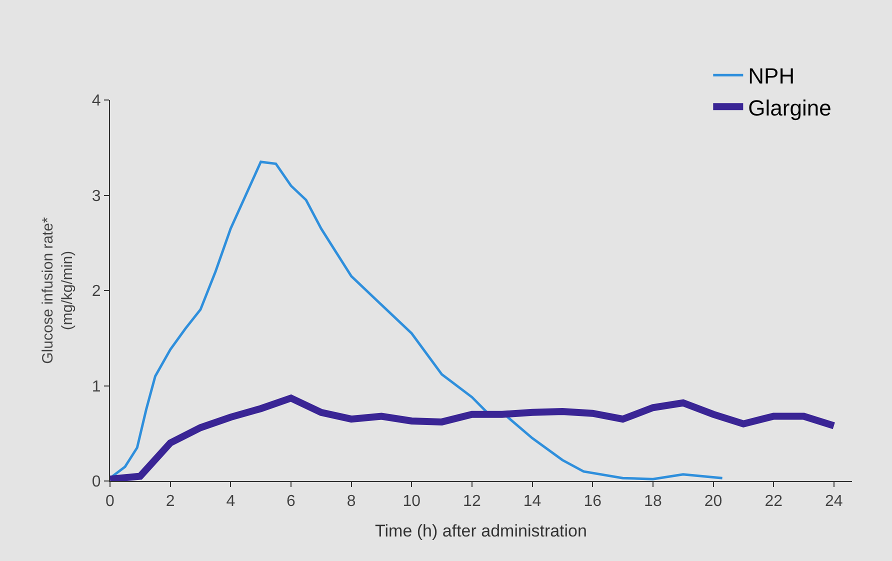 Image resolution: width=892 pixels, height=561 pixels. I want to click on x-tick-label: 2, so click(170, 501).